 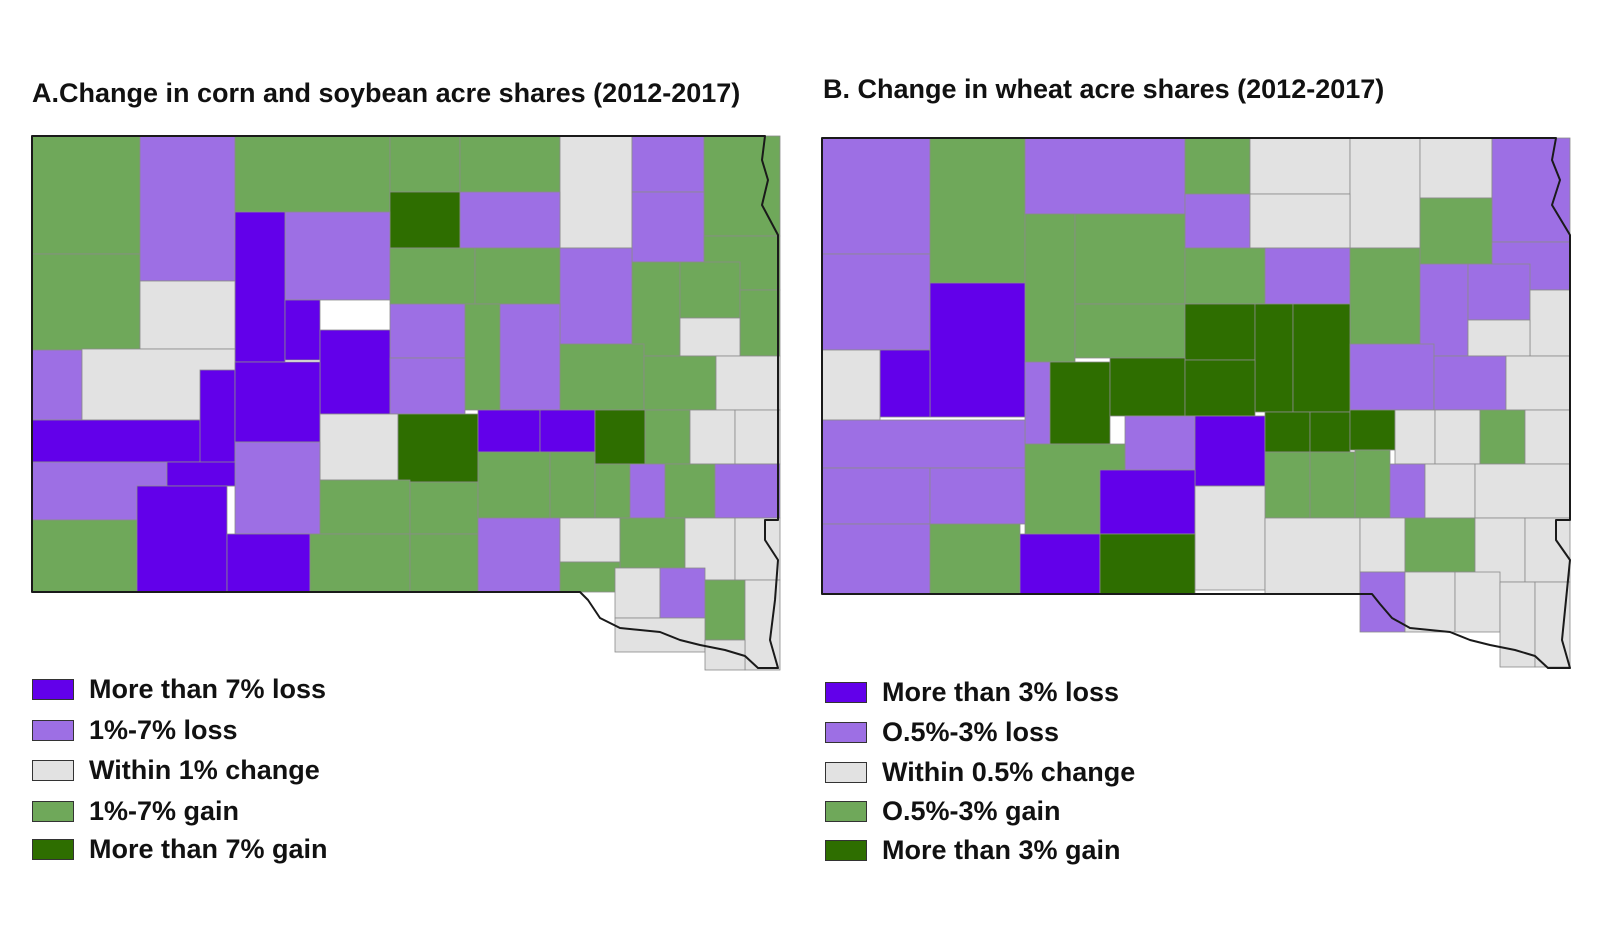 I want to click on legend-label: More than 3% gain, so click(x=1001, y=849).